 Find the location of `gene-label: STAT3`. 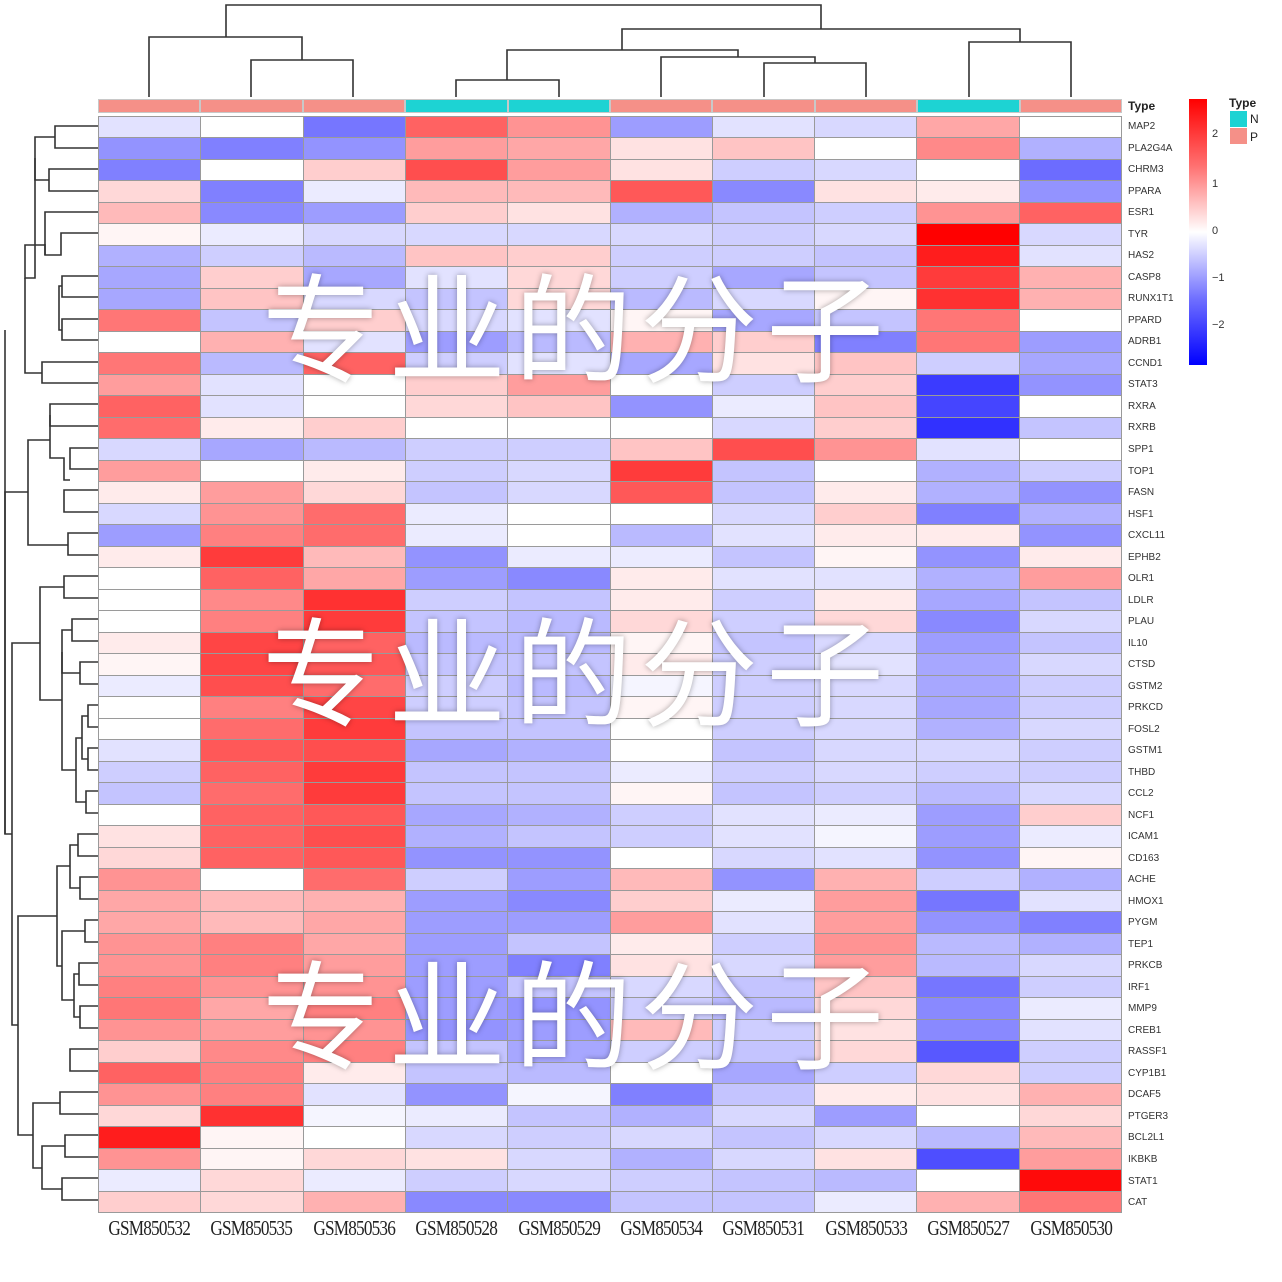

gene-label: STAT3 is located at coordinates (1143, 385).